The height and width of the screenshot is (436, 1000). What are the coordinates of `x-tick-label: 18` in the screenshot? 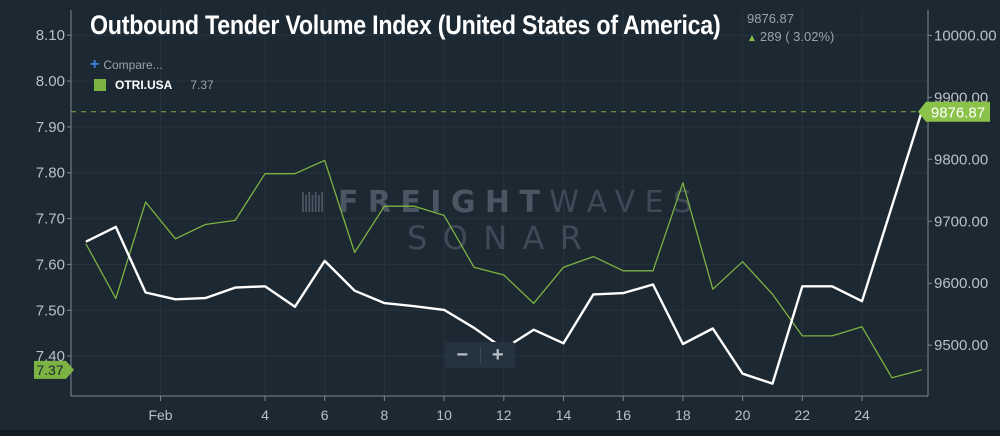 It's located at (683, 415).